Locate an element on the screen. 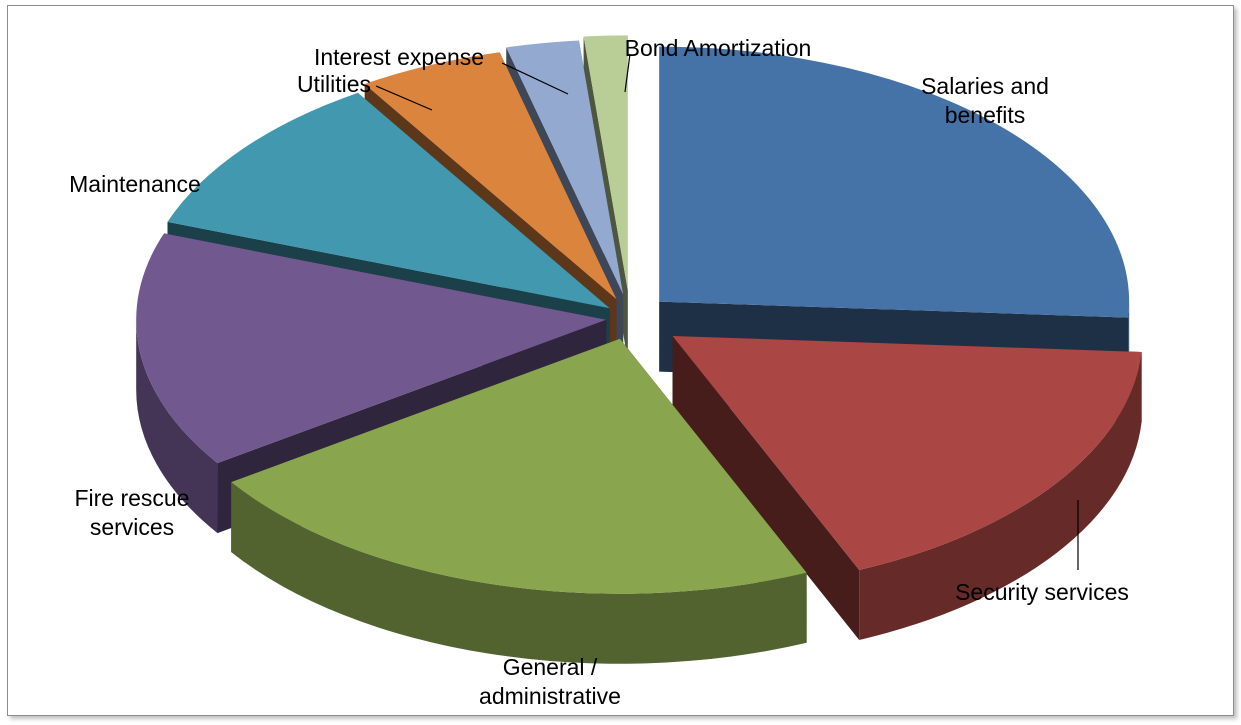  data-label-maintenance: Maintenance is located at coordinates (135, 184).